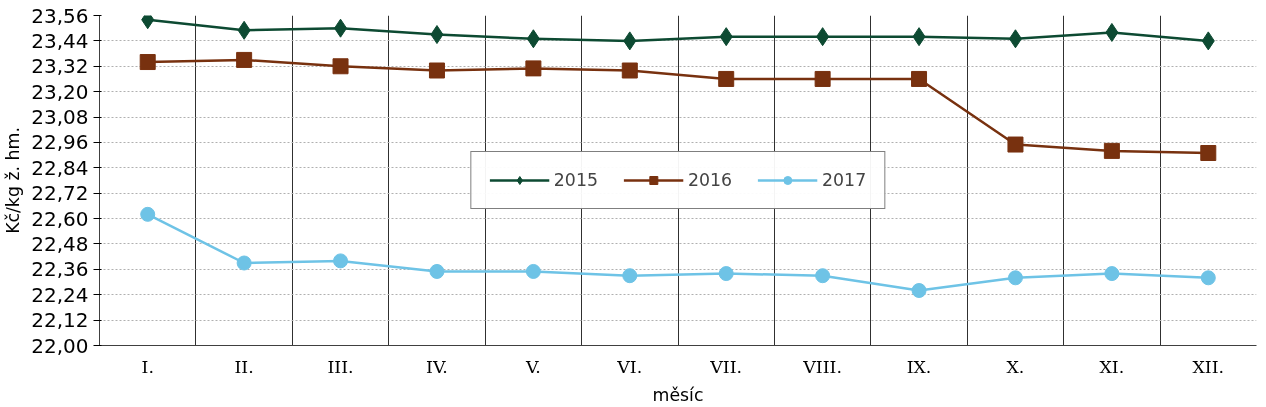 This screenshot has width=1266, height=407. What do you see at coordinates (710, 180) in the screenshot?
I see `legend-label: 2016` at bounding box center [710, 180].